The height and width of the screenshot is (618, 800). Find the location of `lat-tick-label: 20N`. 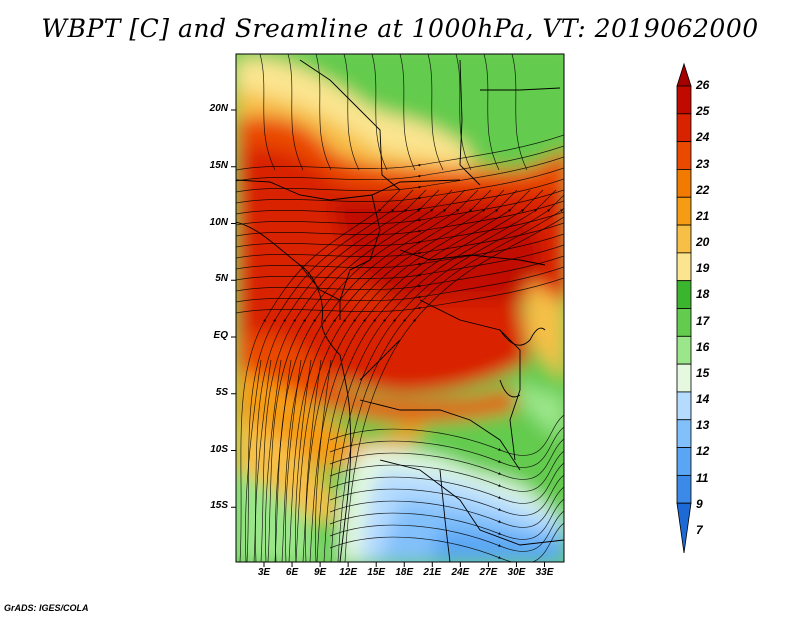

lat-tick-label: 20N is located at coordinates (218, 108).